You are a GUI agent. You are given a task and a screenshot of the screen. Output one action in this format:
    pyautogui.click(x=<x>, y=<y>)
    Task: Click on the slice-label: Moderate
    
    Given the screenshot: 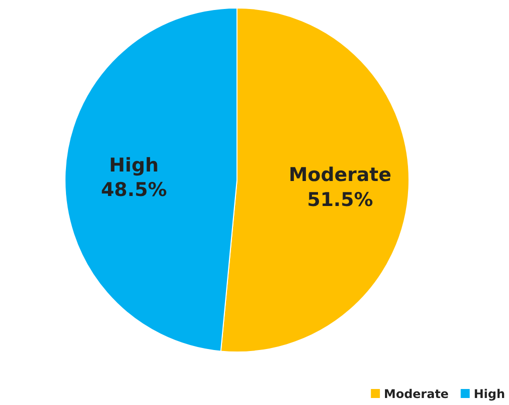 What is the action you would take?
    pyautogui.click(x=340, y=175)
    